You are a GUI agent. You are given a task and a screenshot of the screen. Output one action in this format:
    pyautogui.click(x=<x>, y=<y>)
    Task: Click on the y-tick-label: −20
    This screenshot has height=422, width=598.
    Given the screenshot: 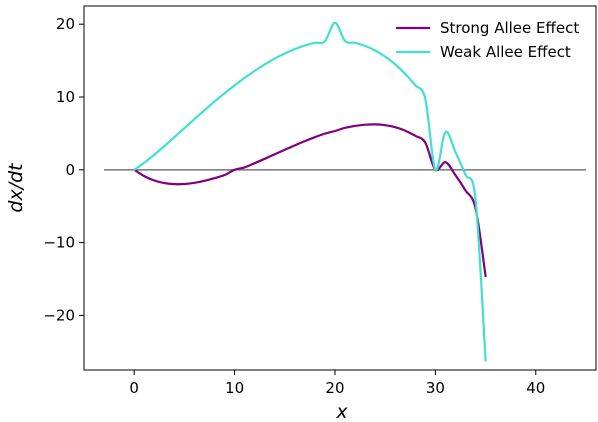 What is the action you would take?
    pyautogui.click(x=59, y=315)
    